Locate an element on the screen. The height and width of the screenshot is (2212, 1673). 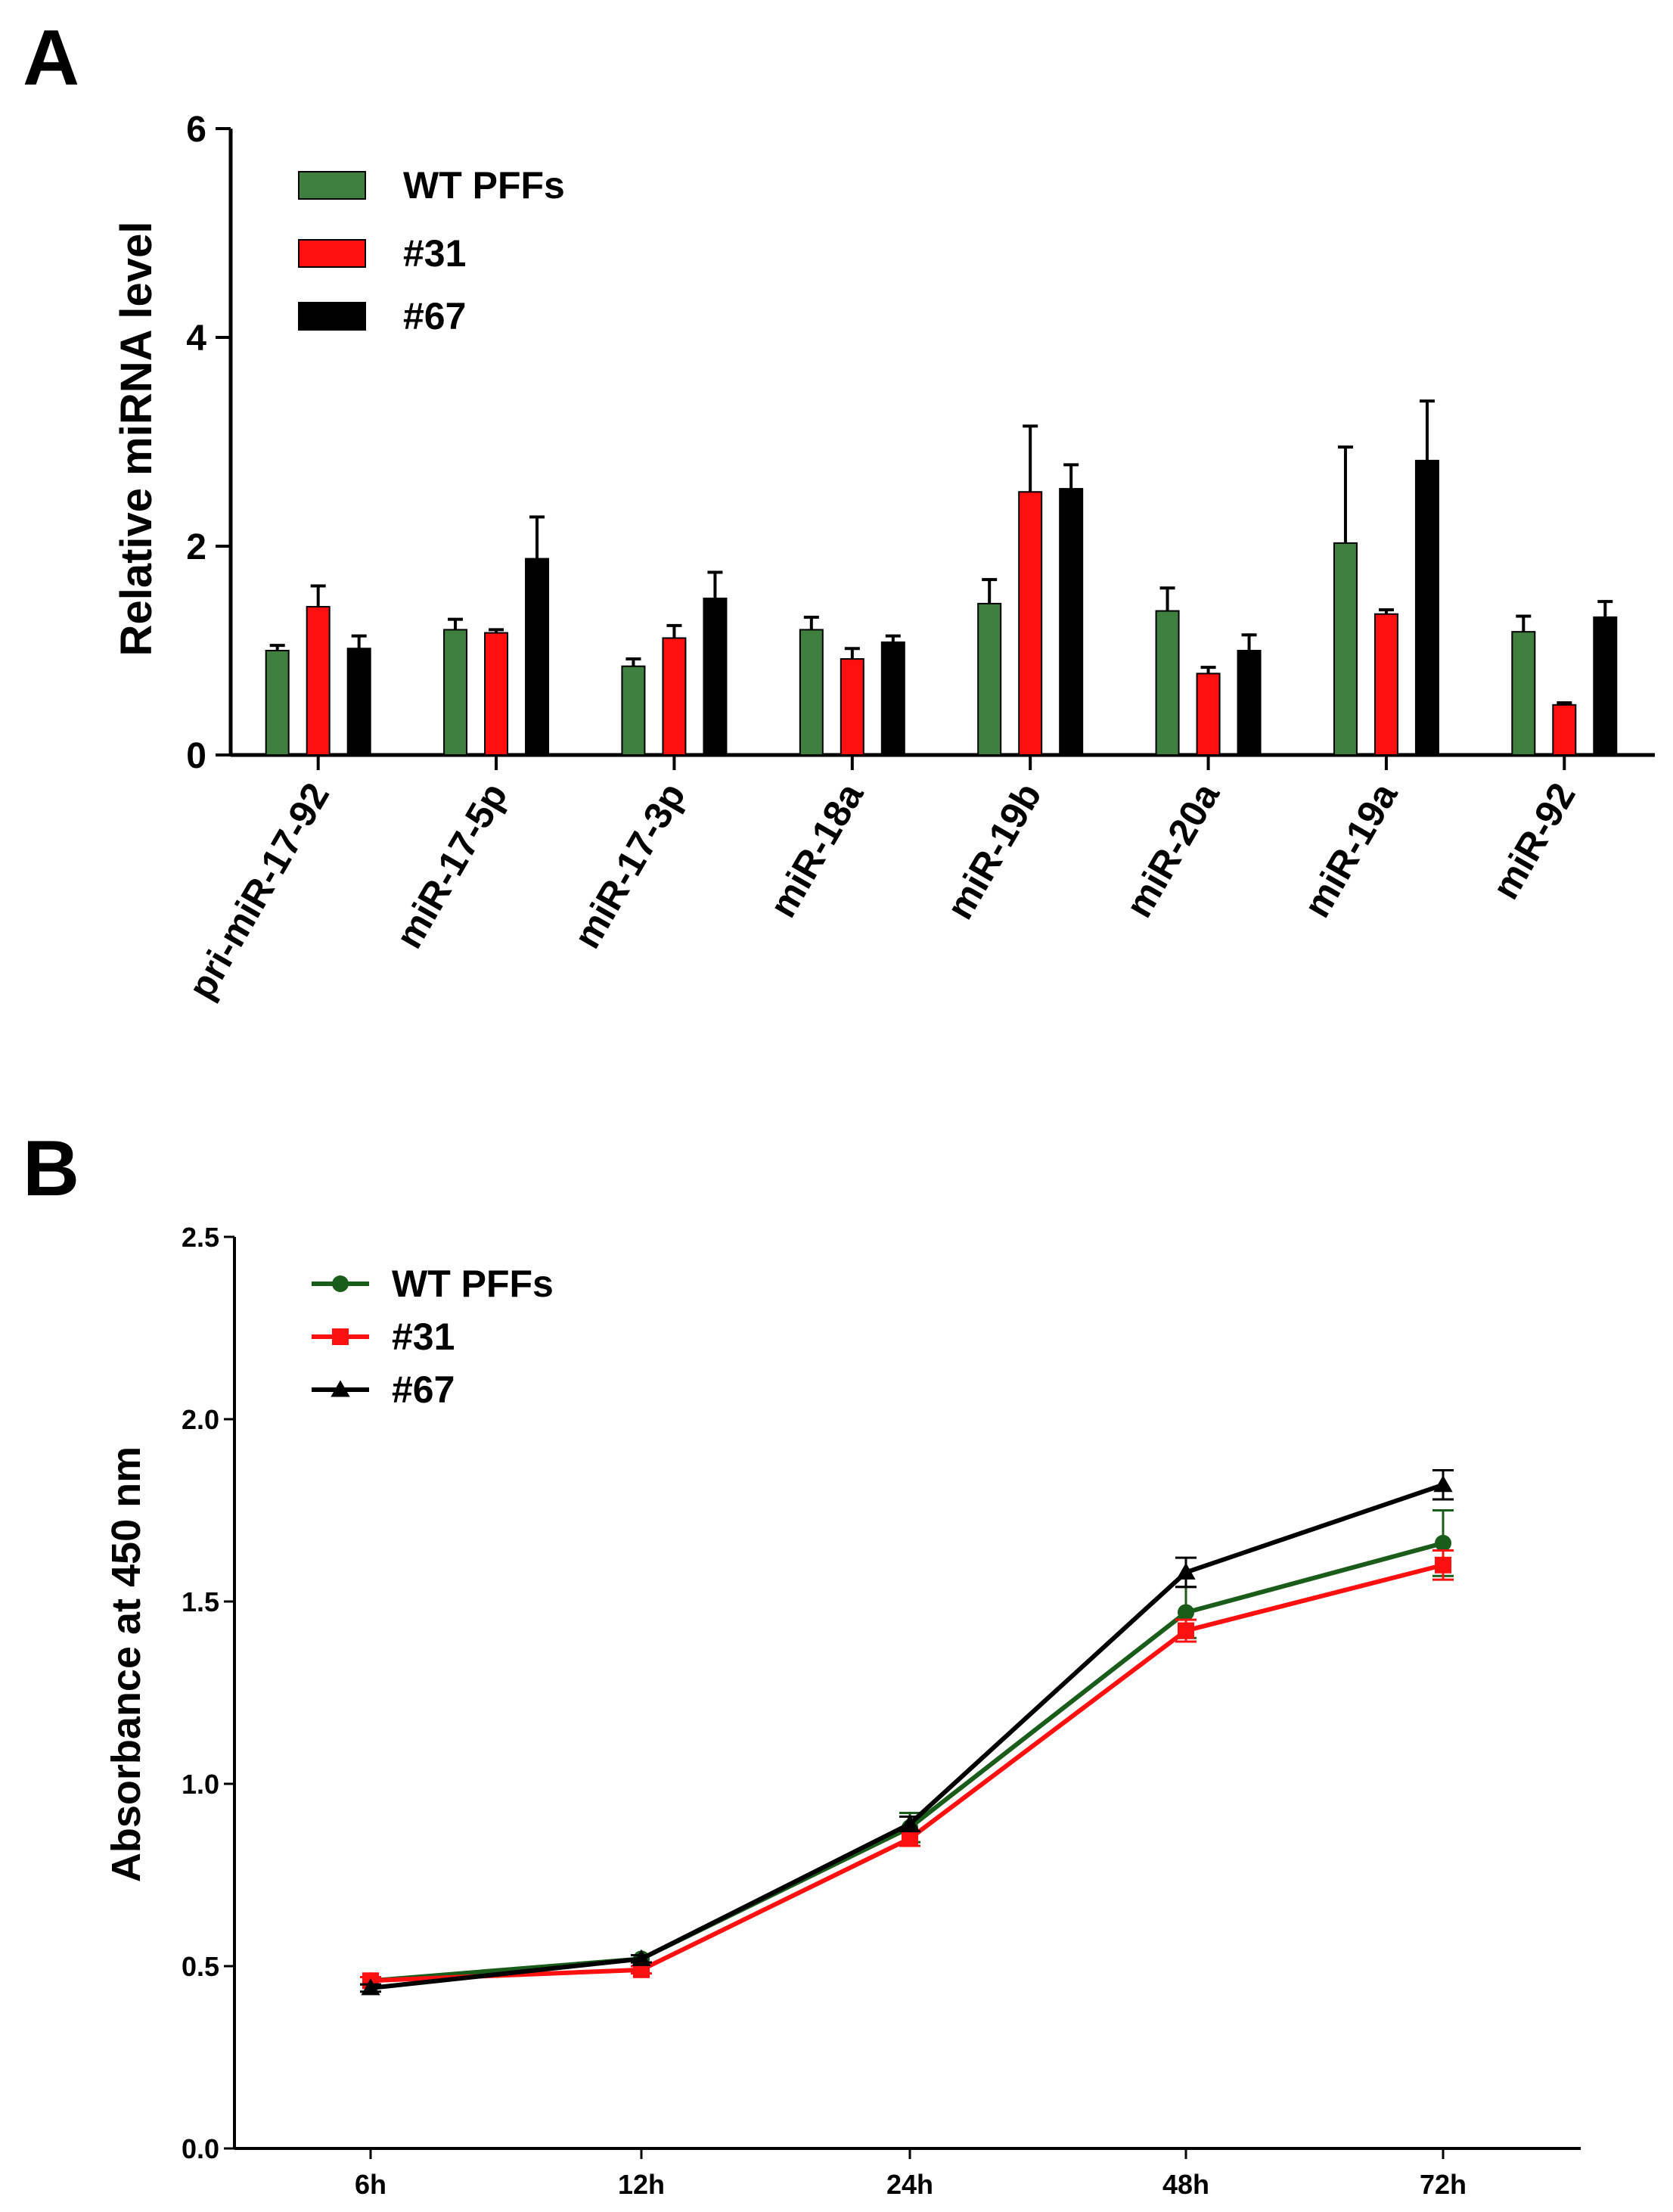
panel-a-category-label: pri-miR-17-92 is located at coordinates (258, 892).